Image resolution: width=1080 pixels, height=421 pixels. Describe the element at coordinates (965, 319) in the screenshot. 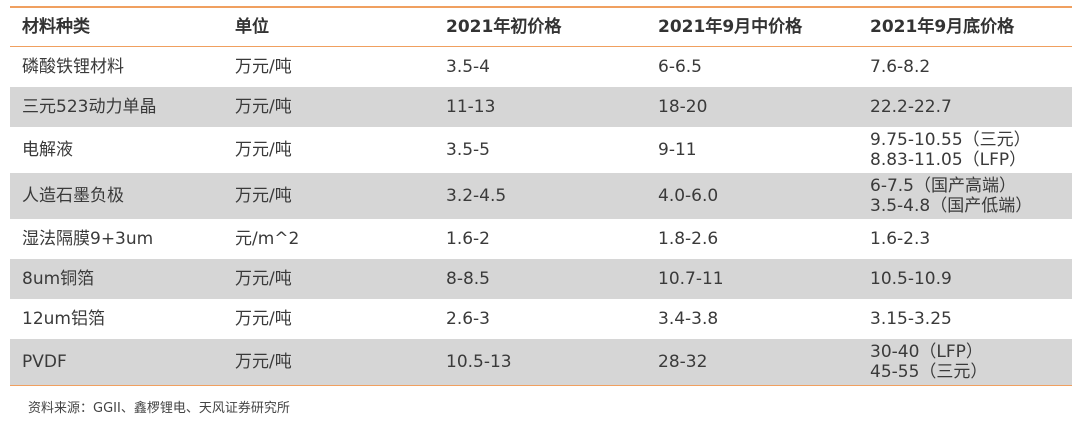

I see `cell-price-end-sep: 3.15-3.25` at that location.